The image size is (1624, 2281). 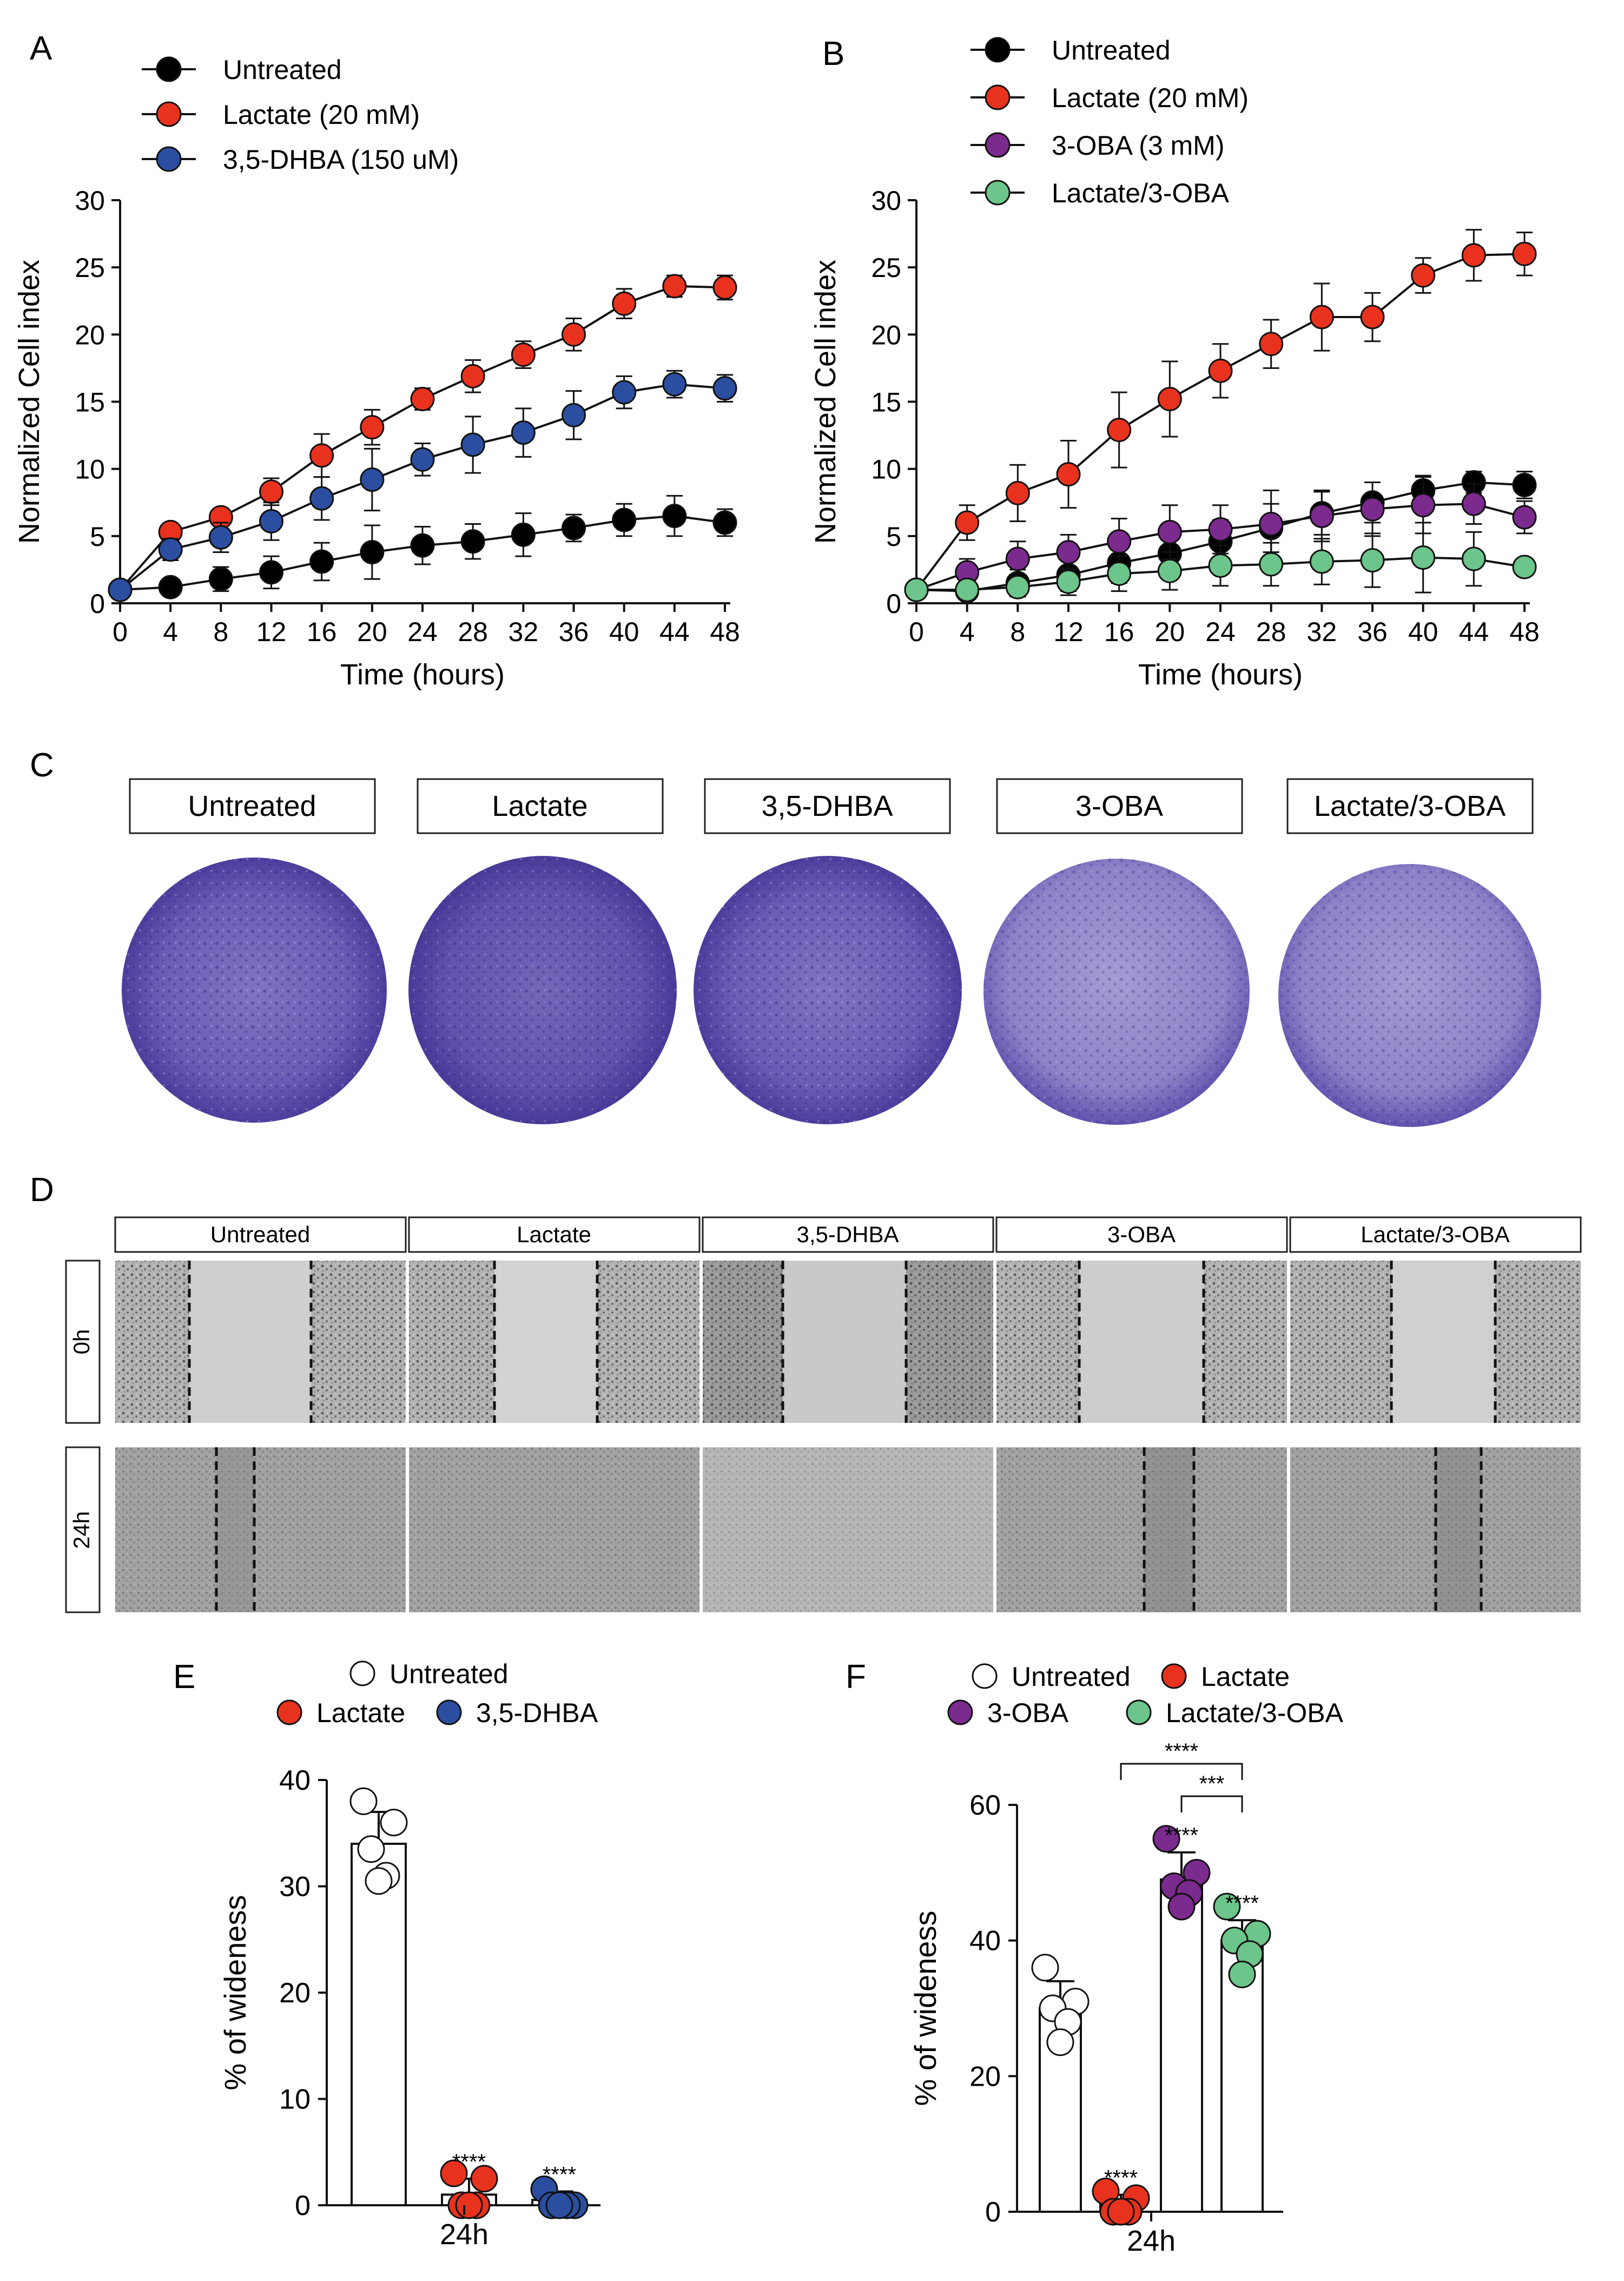 I want to click on wound-image-0h-lactate, so click(x=554, y=1342).